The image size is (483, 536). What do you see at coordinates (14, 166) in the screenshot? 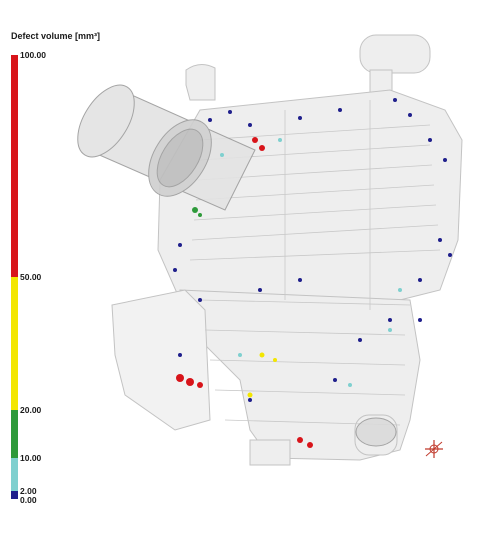
I see `scale-red` at bounding box center [14, 166].